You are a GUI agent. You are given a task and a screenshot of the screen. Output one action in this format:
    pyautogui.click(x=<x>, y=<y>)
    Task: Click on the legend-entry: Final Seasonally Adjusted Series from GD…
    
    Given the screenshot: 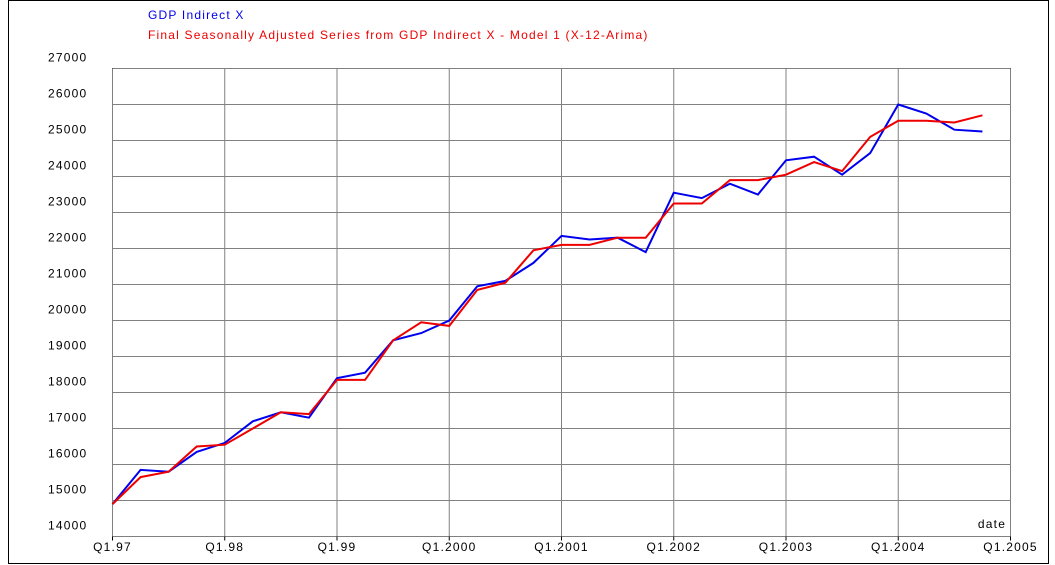 What is the action you would take?
    pyautogui.click(x=398, y=35)
    